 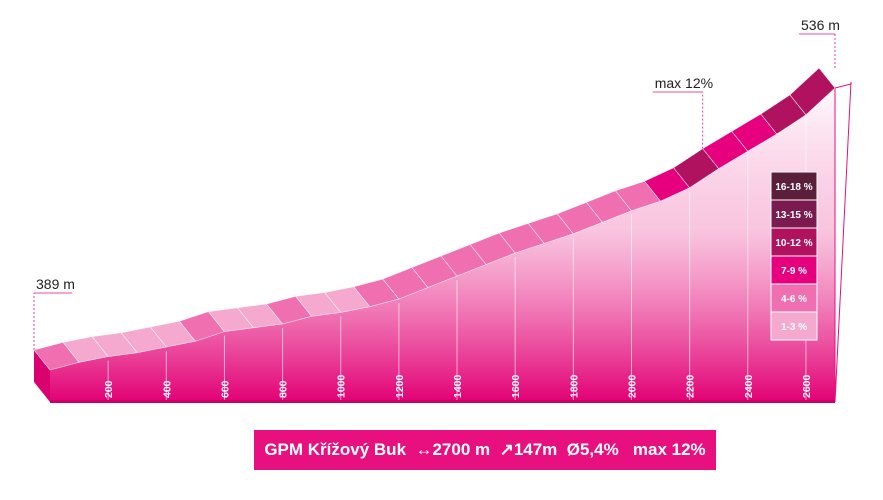 What do you see at coordinates (807, 386) in the screenshot?
I see `x-tick-label: 2600` at bounding box center [807, 386].